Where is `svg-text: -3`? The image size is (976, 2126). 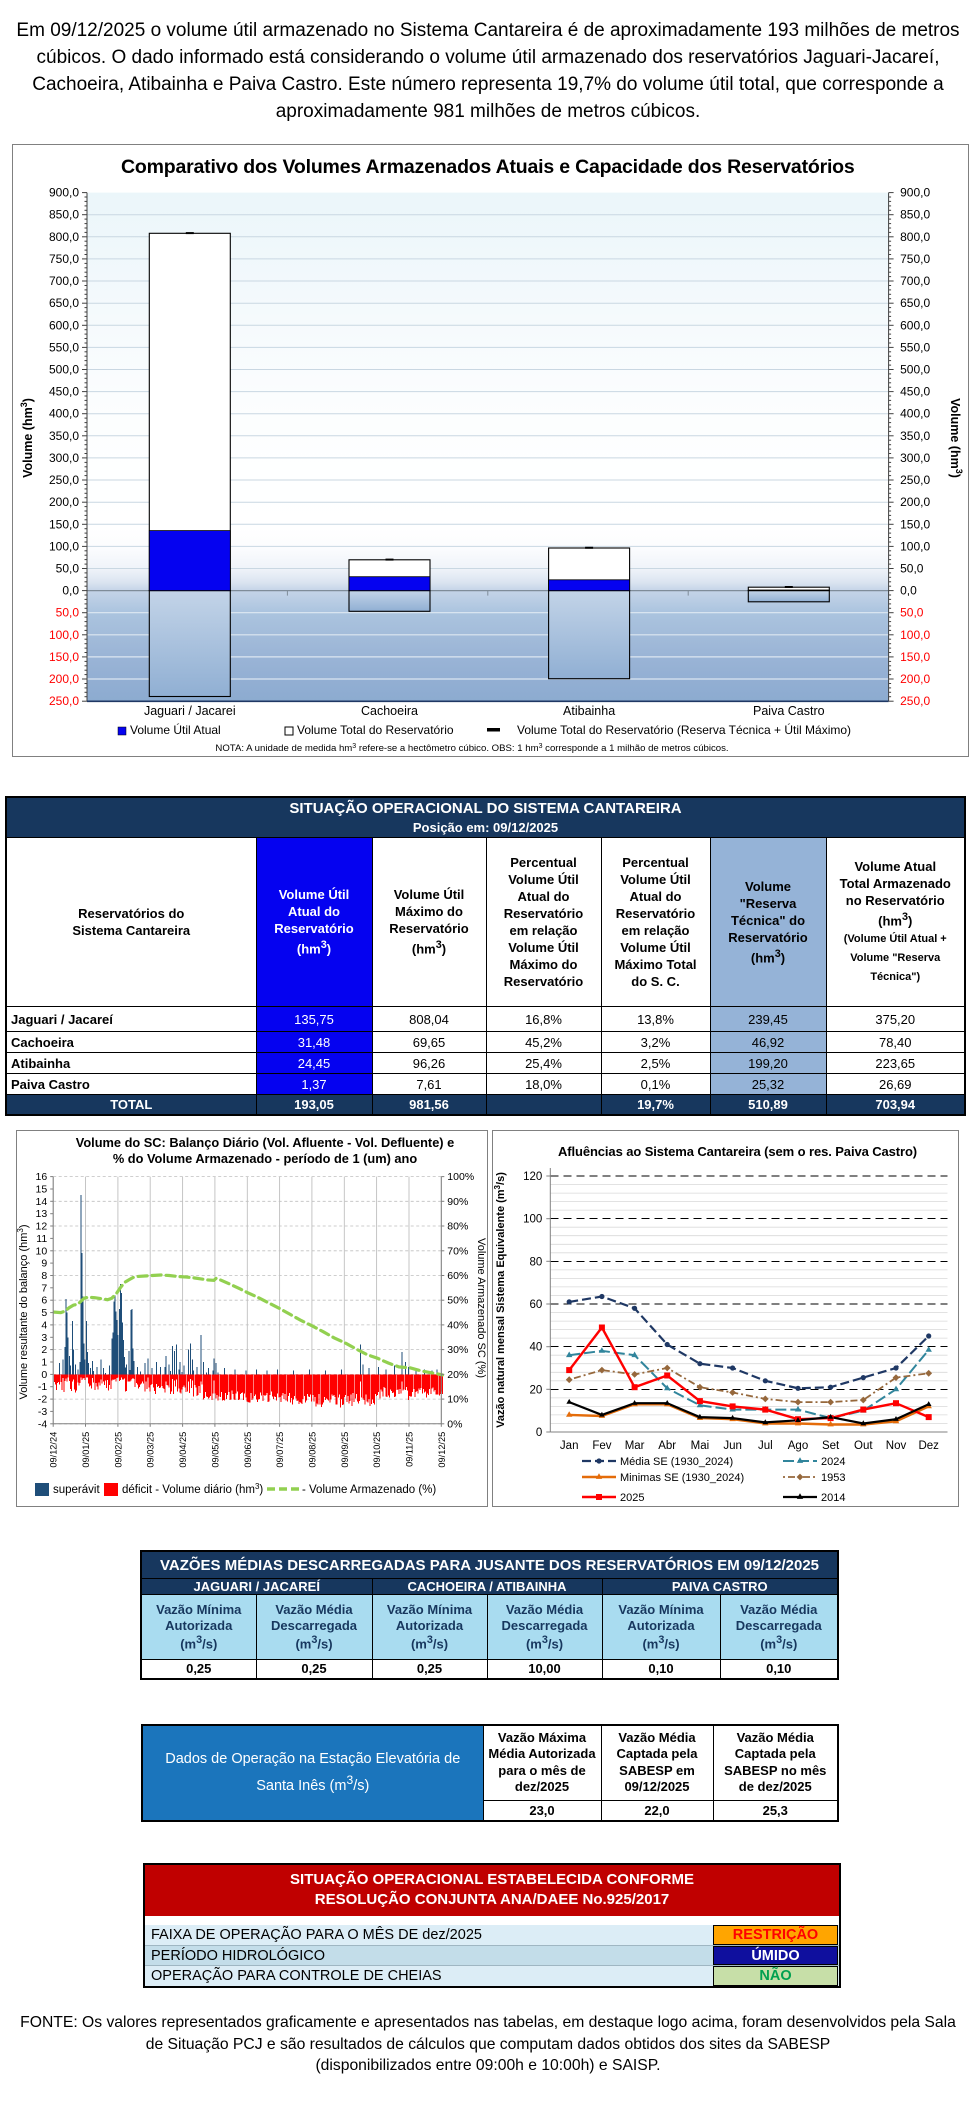 svg-text: -3 is located at coordinates (42, 1412).